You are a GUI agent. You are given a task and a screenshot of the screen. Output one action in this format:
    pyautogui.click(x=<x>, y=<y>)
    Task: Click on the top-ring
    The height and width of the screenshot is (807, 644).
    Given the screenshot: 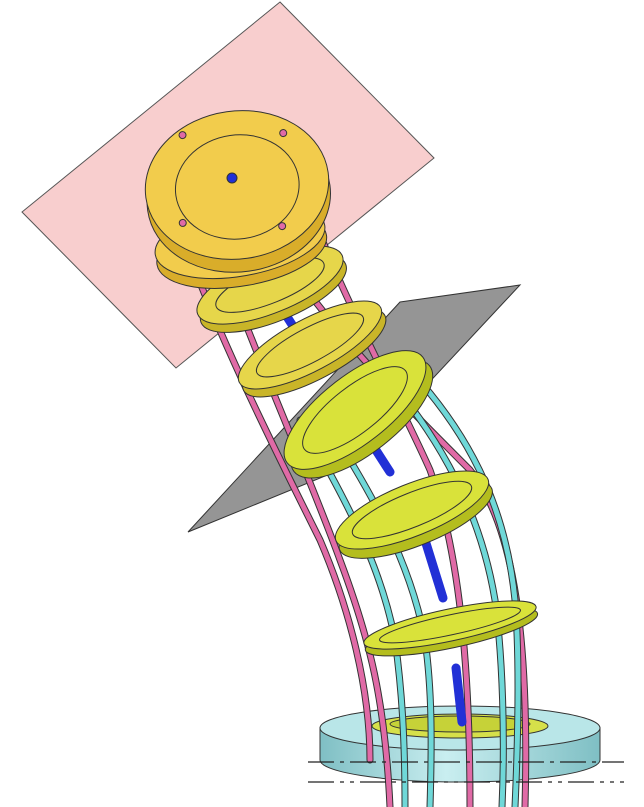 What is the action you would take?
    pyautogui.click(x=237, y=191)
    